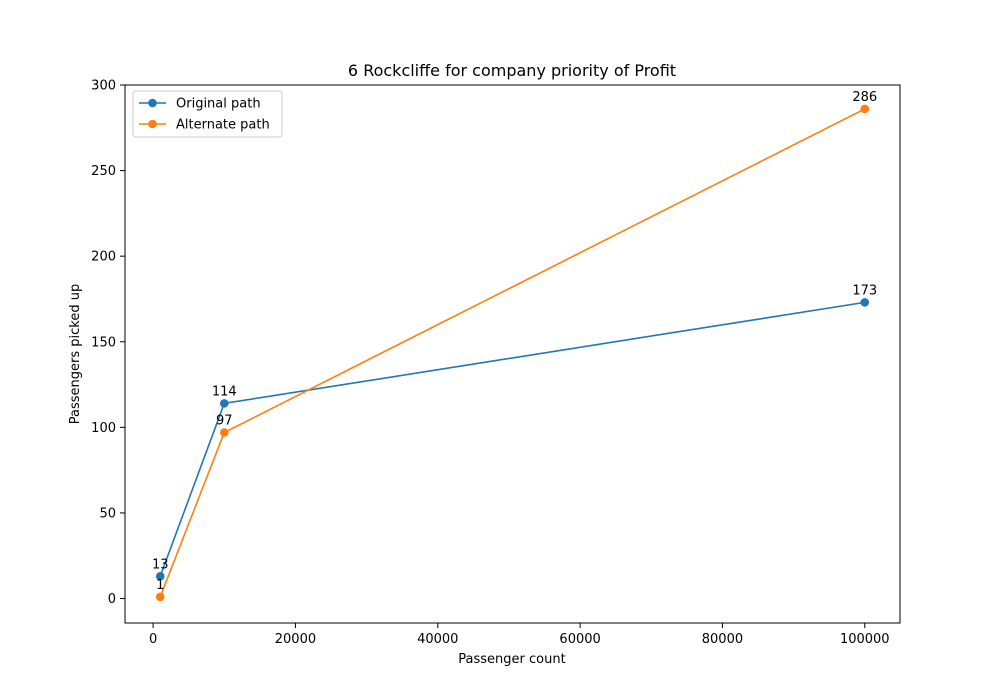 Image resolution: width=1000 pixels, height=700 pixels. Describe the element at coordinates (75, 354) in the screenshot. I see `y-axis-title: Passengers picked up` at that location.